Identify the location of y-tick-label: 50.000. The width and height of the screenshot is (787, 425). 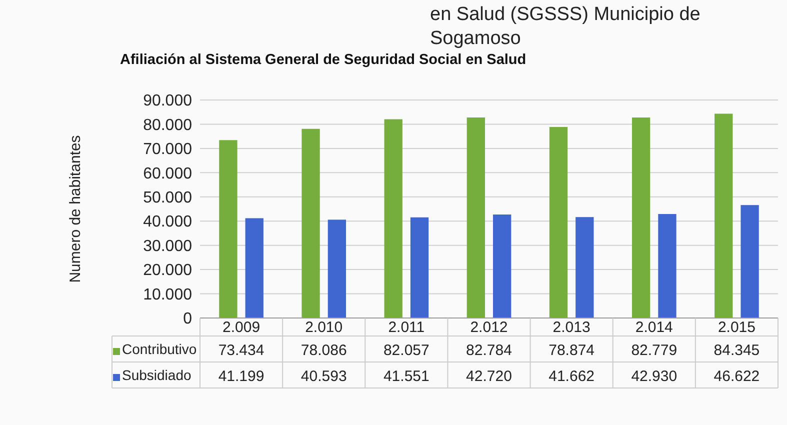
(167, 197).